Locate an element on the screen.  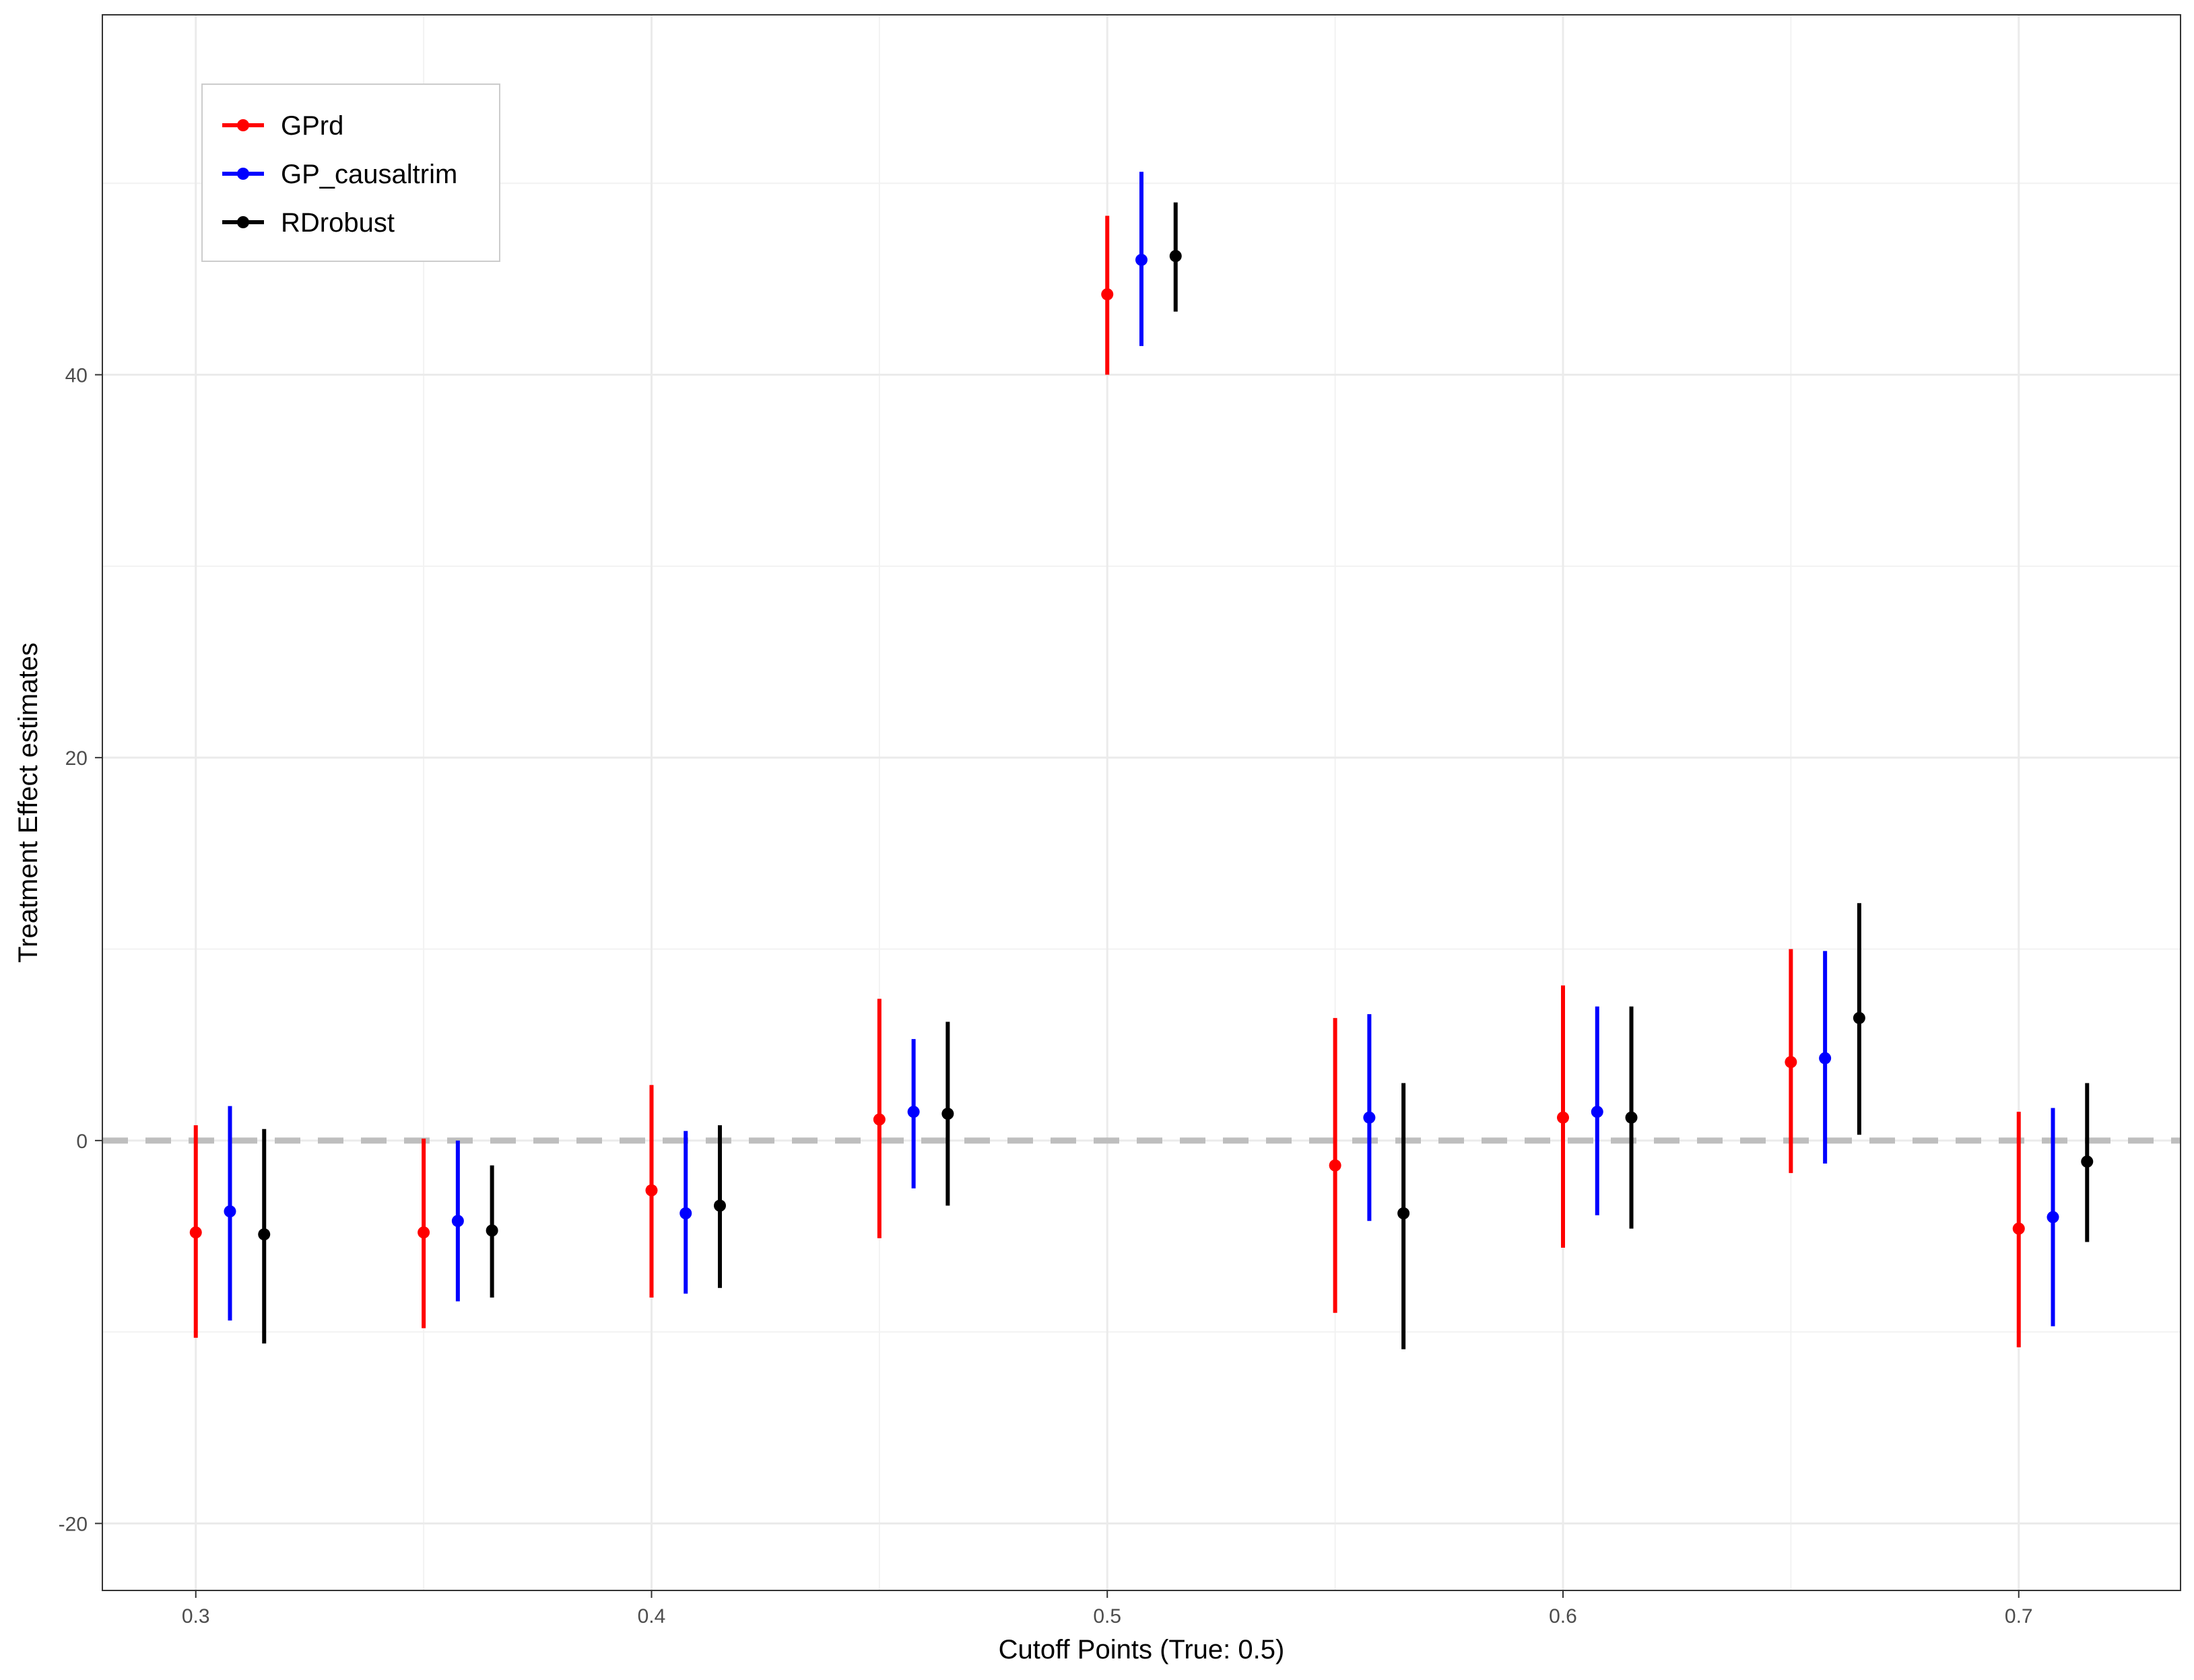
y-tick-label: 40 is located at coordinates (76, 376).